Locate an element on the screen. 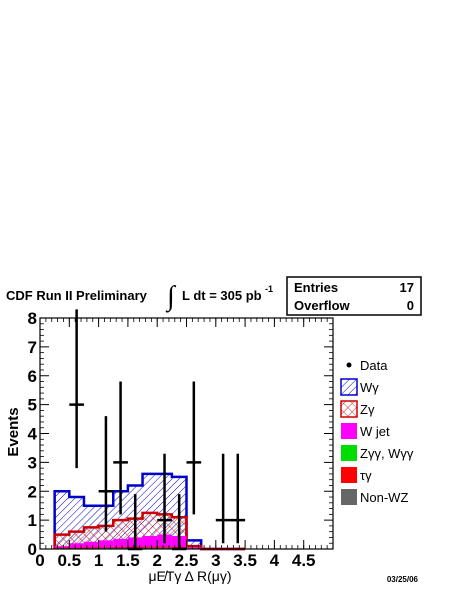 The height and width of the screenshot is (591, 457). chart-title: CDF Run II Preliminary is located at coordinates (77, 295).